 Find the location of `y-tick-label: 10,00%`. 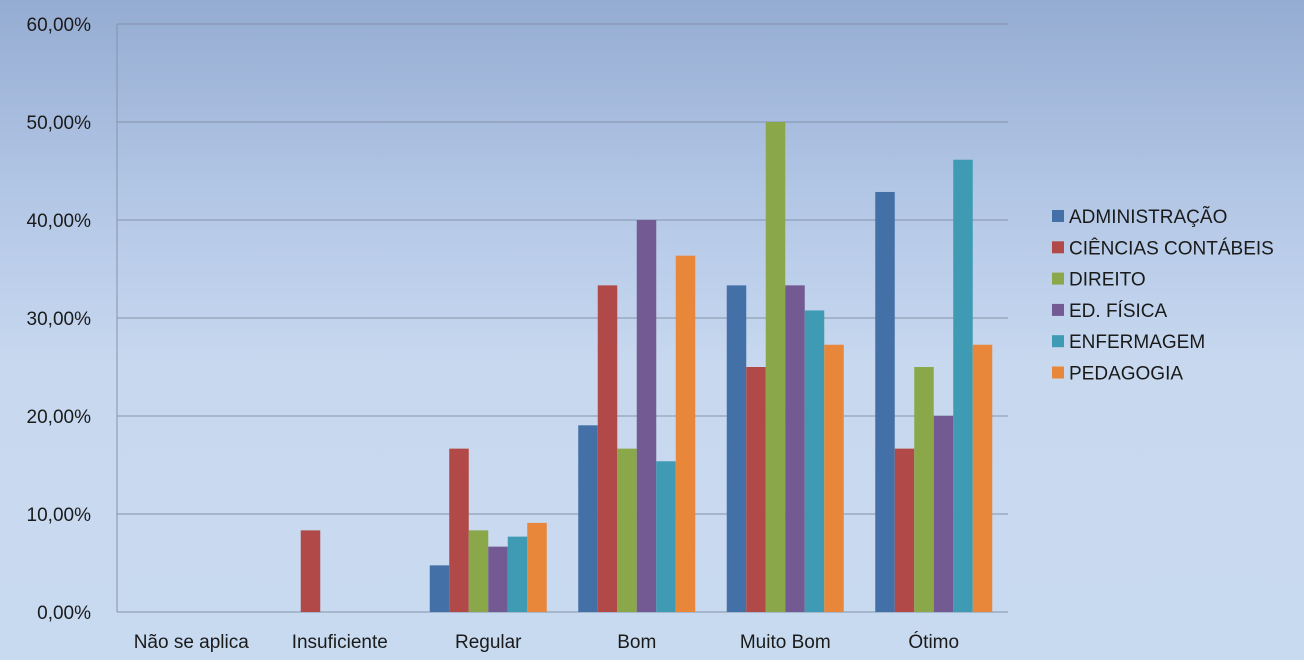

y-tick-label: 10,00% is located at coordinates (59, 515).